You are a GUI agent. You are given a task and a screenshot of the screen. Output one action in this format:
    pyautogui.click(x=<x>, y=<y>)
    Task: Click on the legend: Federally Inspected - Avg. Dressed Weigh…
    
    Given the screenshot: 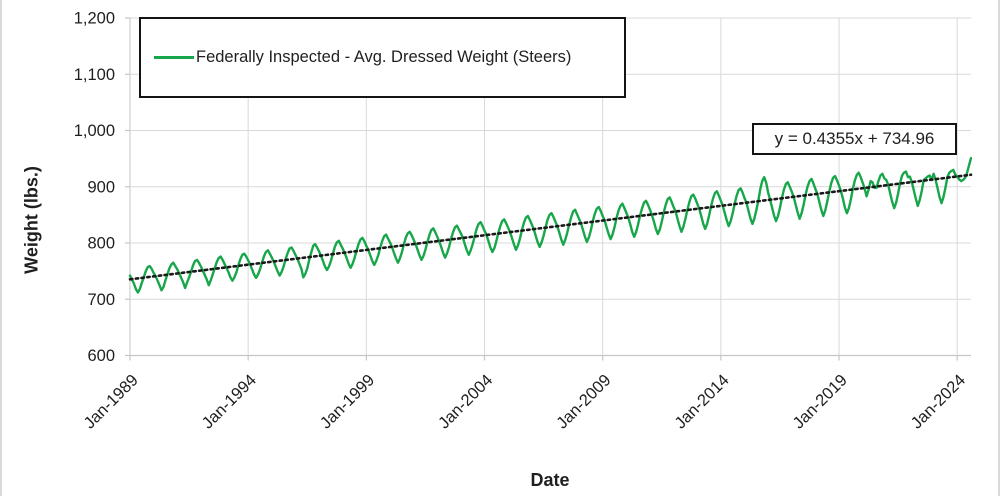 What is the action you would take?
    pyautogui.click(x=382, y=57)
    